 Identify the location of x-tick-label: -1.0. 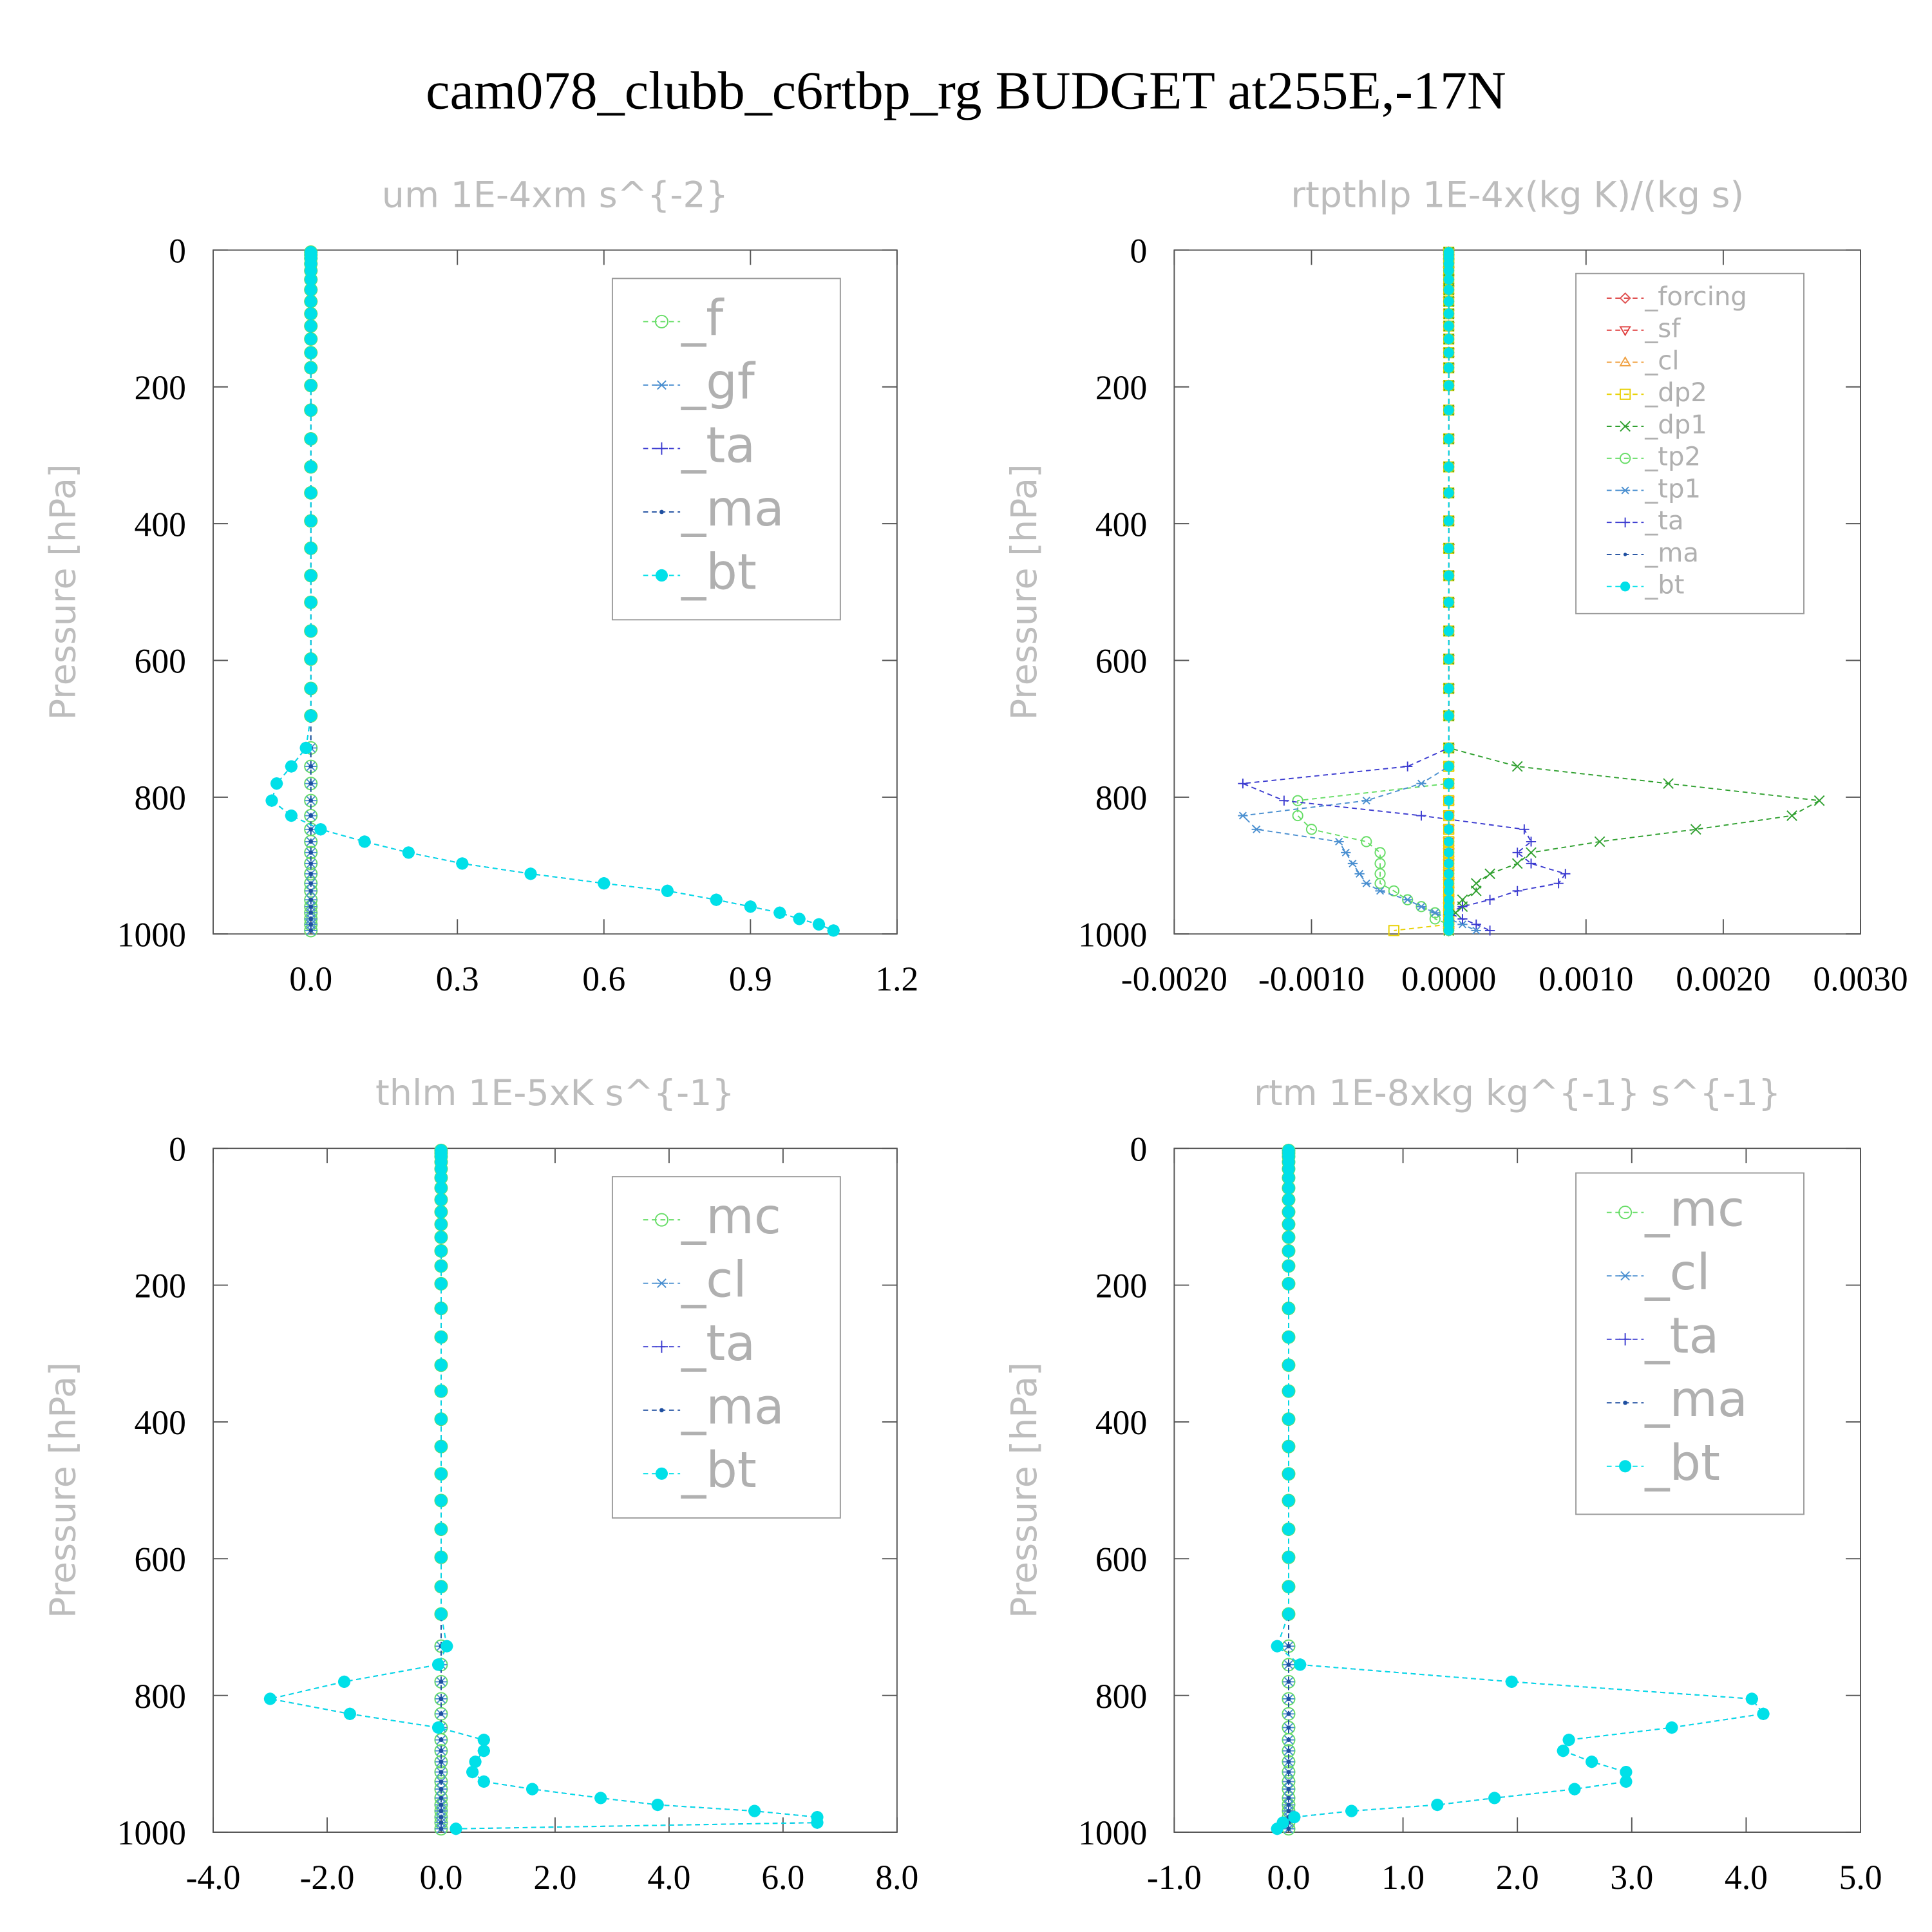
(1174, 1878).